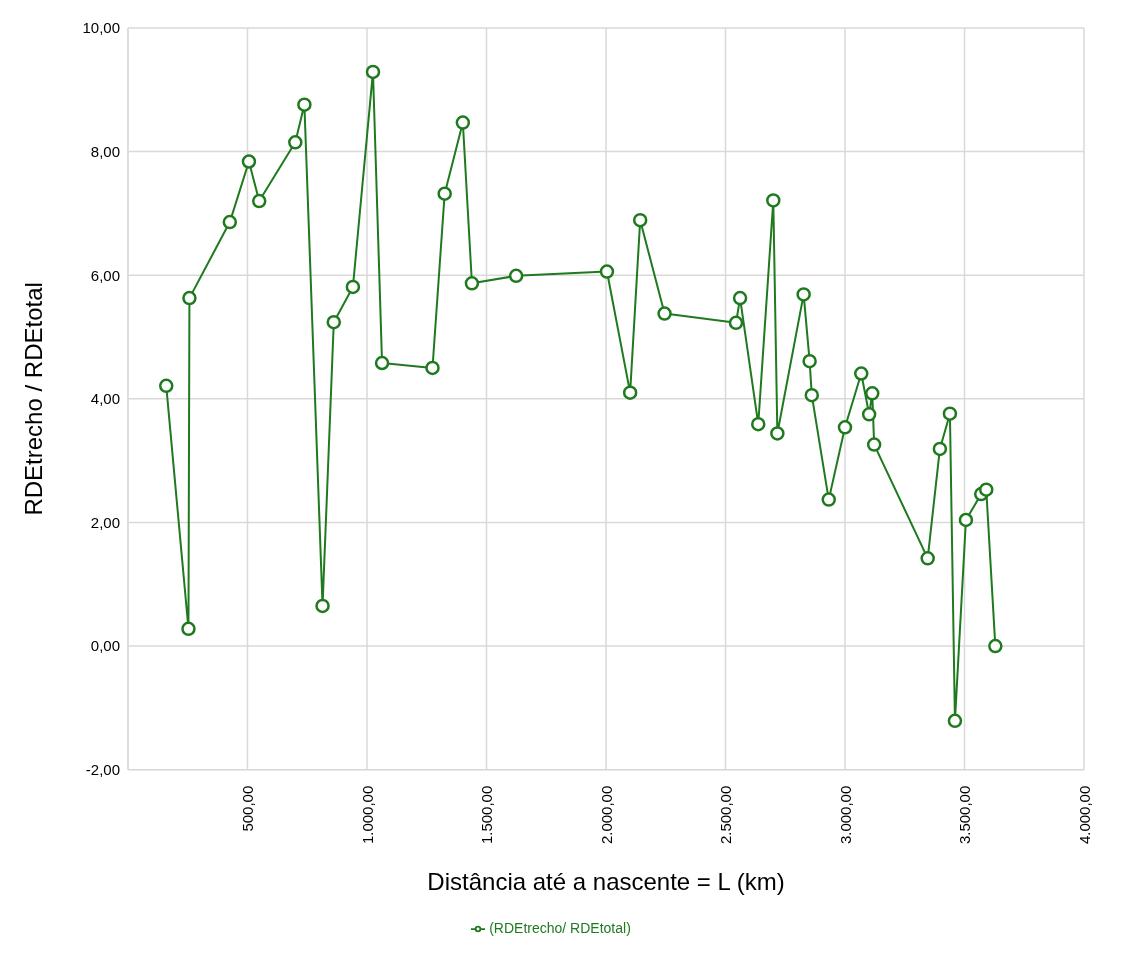 This screenshot has width=1147, height=954. What do you see at coordinates (105, 522) in the screenshot?
I see `y-tick-label: 2,00` at bounding box center [105, 522].